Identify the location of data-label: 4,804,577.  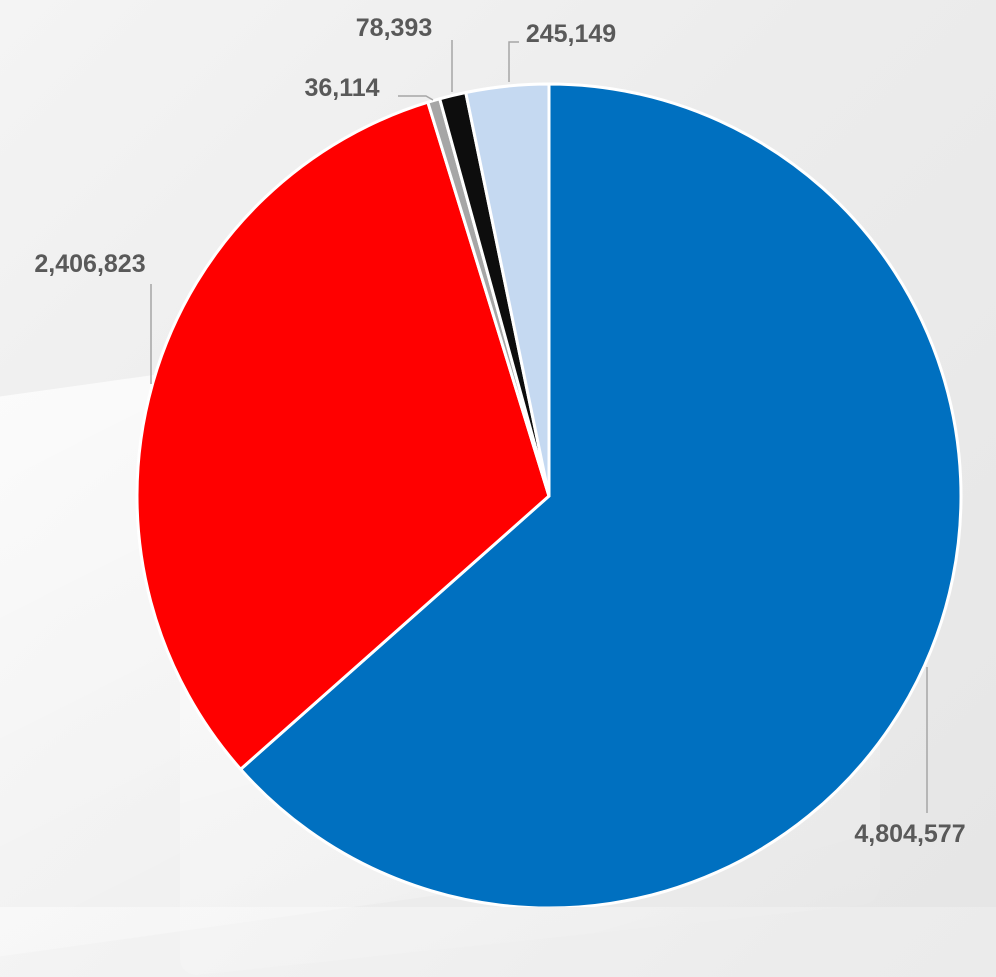
(909, 834).